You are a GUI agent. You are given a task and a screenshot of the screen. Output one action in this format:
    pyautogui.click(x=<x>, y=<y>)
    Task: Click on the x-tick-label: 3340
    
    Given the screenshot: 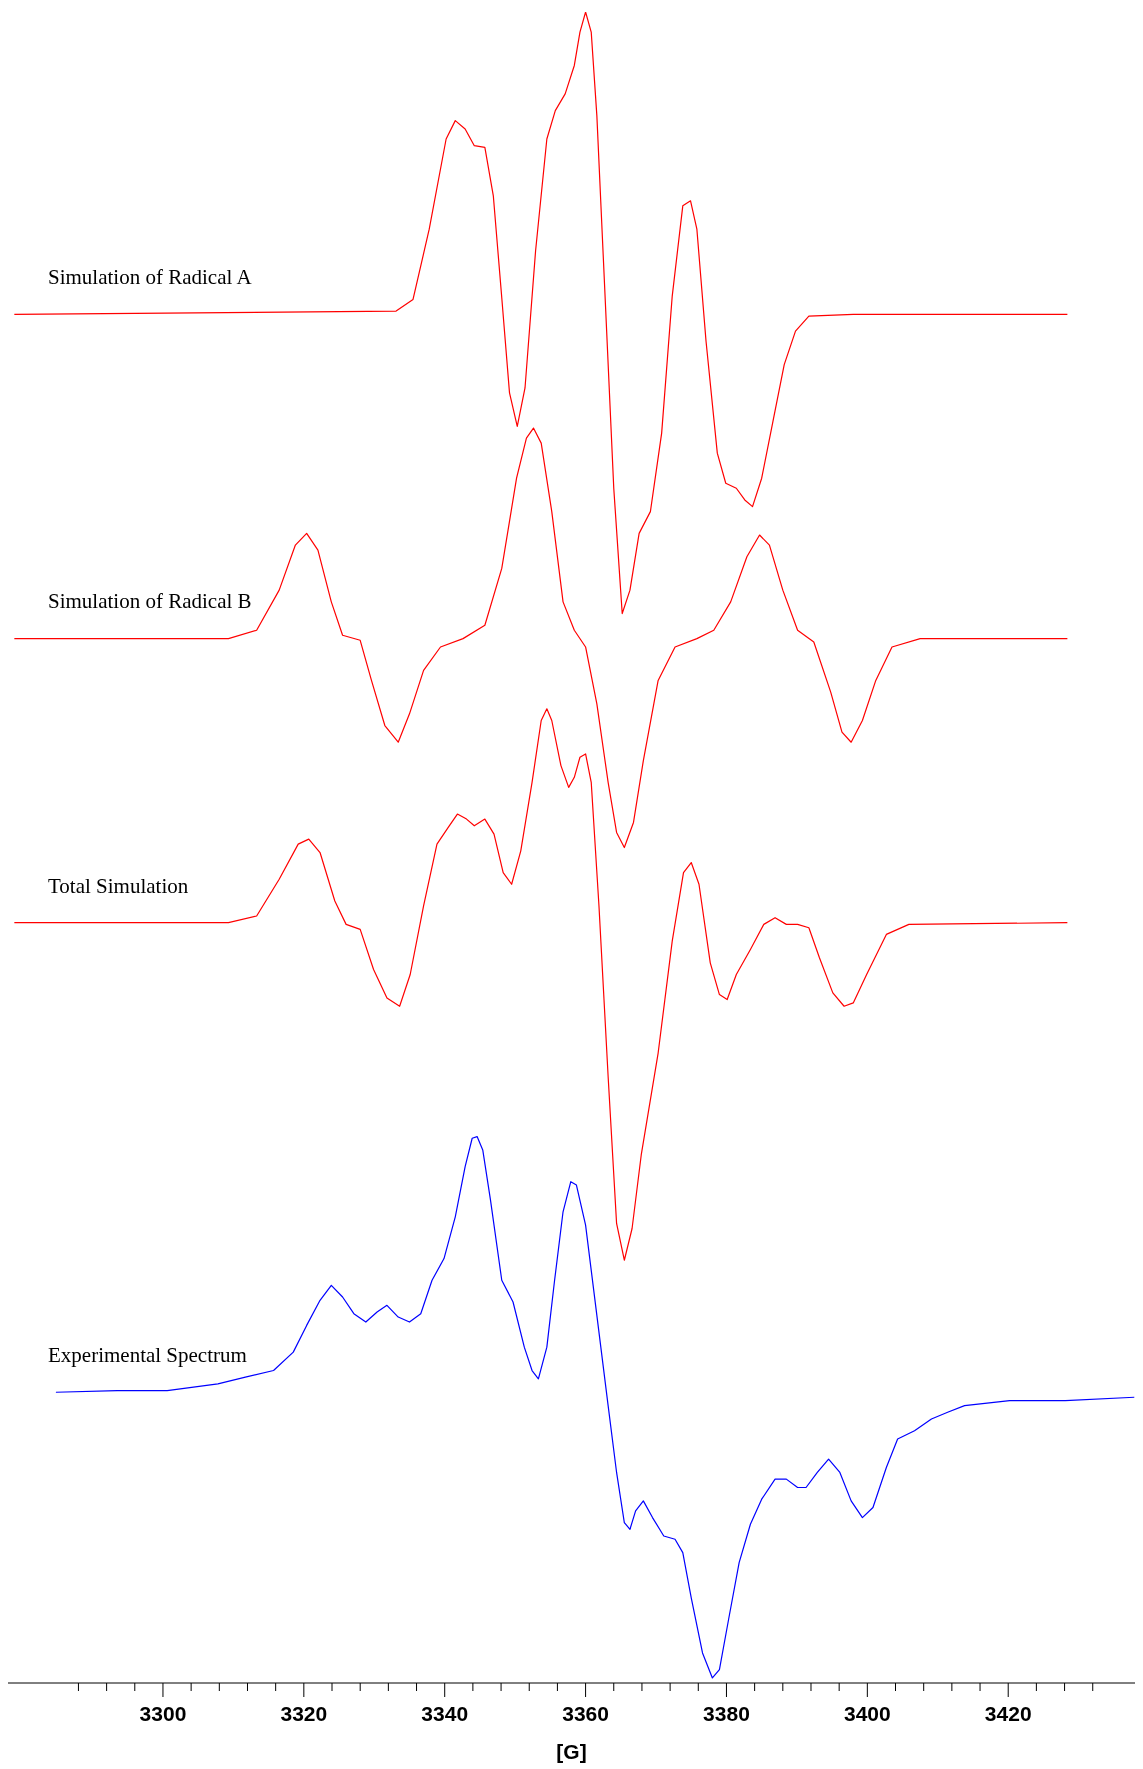 What is the action you would take?
    pyautogui.click(x=445, y=1713)
    